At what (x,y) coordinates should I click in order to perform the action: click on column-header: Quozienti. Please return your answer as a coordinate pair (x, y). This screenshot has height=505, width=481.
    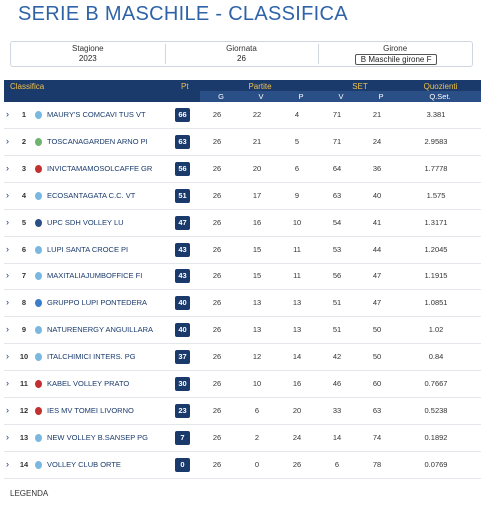
    Looking at the image, I should click on (440, 86).